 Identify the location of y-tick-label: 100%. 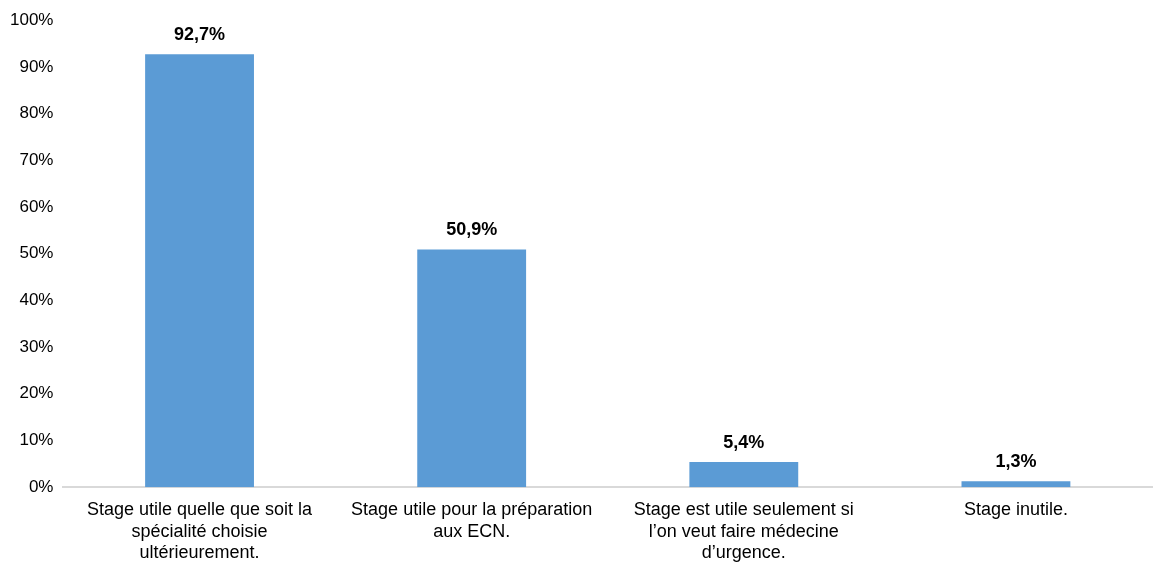
(32, 19).